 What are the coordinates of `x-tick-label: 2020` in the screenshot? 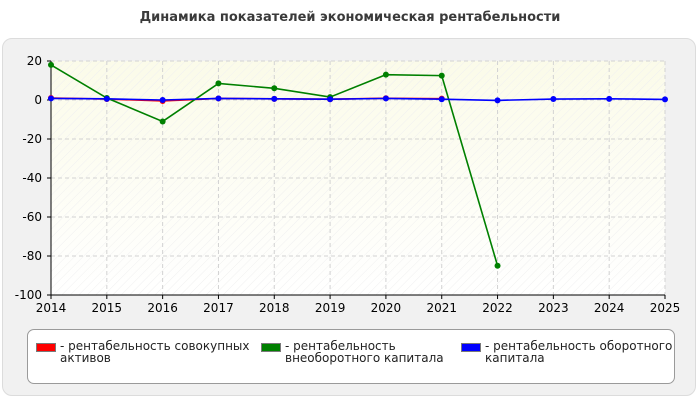 It's located at (386, 308).